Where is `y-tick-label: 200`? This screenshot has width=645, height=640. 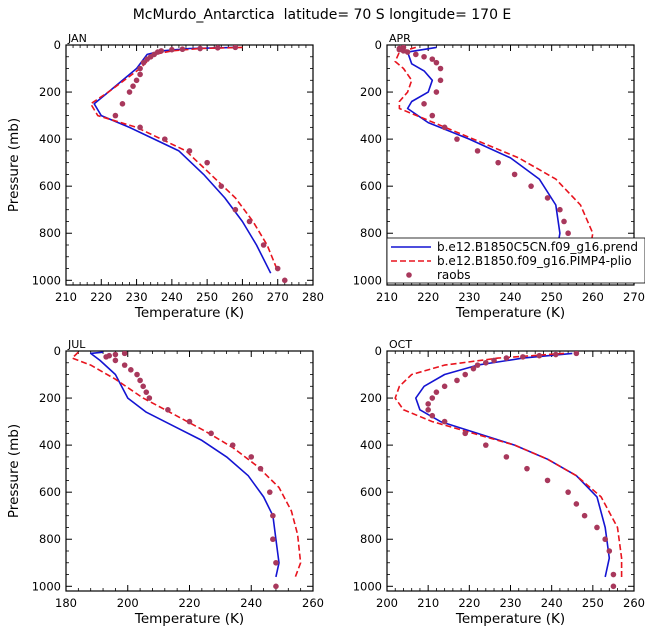 y-tick-label: 200 is located at coordinates (371, 92).